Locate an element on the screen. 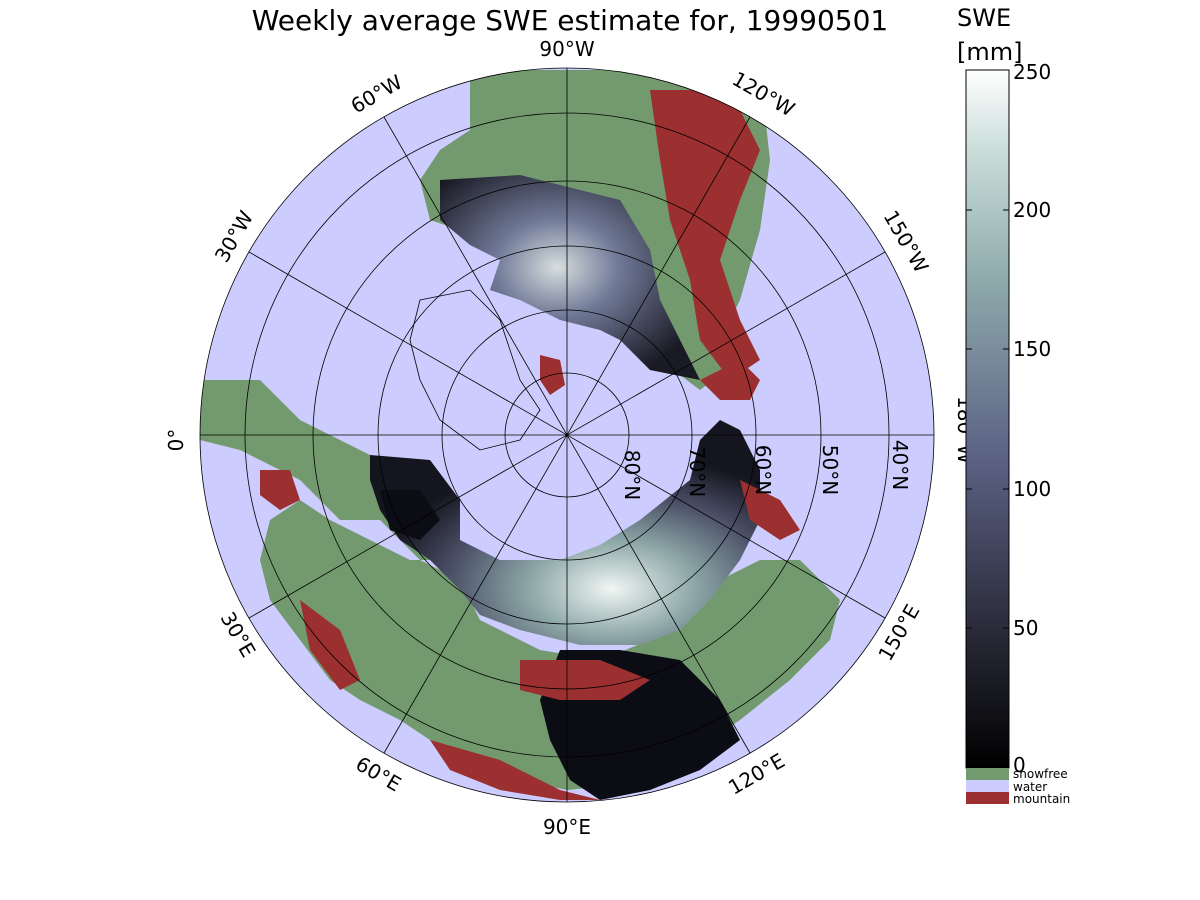 Image resolution: width=1200 pixels, height=900 pixels. rocky-mountains is located at coordinates (705, 235).